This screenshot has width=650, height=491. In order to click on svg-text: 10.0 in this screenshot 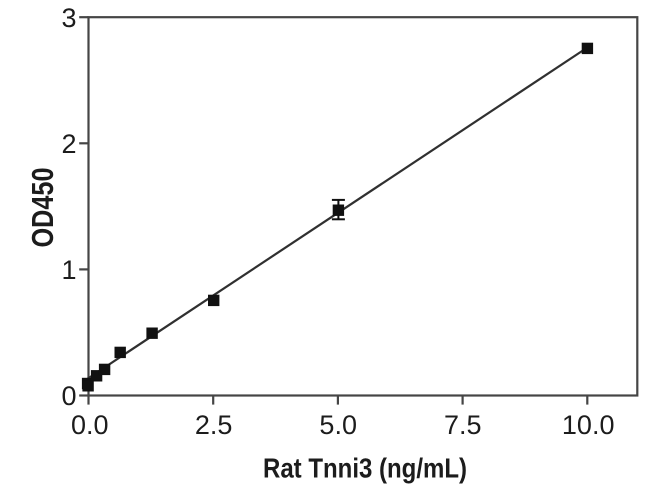, I will do `click(588, 425)`.